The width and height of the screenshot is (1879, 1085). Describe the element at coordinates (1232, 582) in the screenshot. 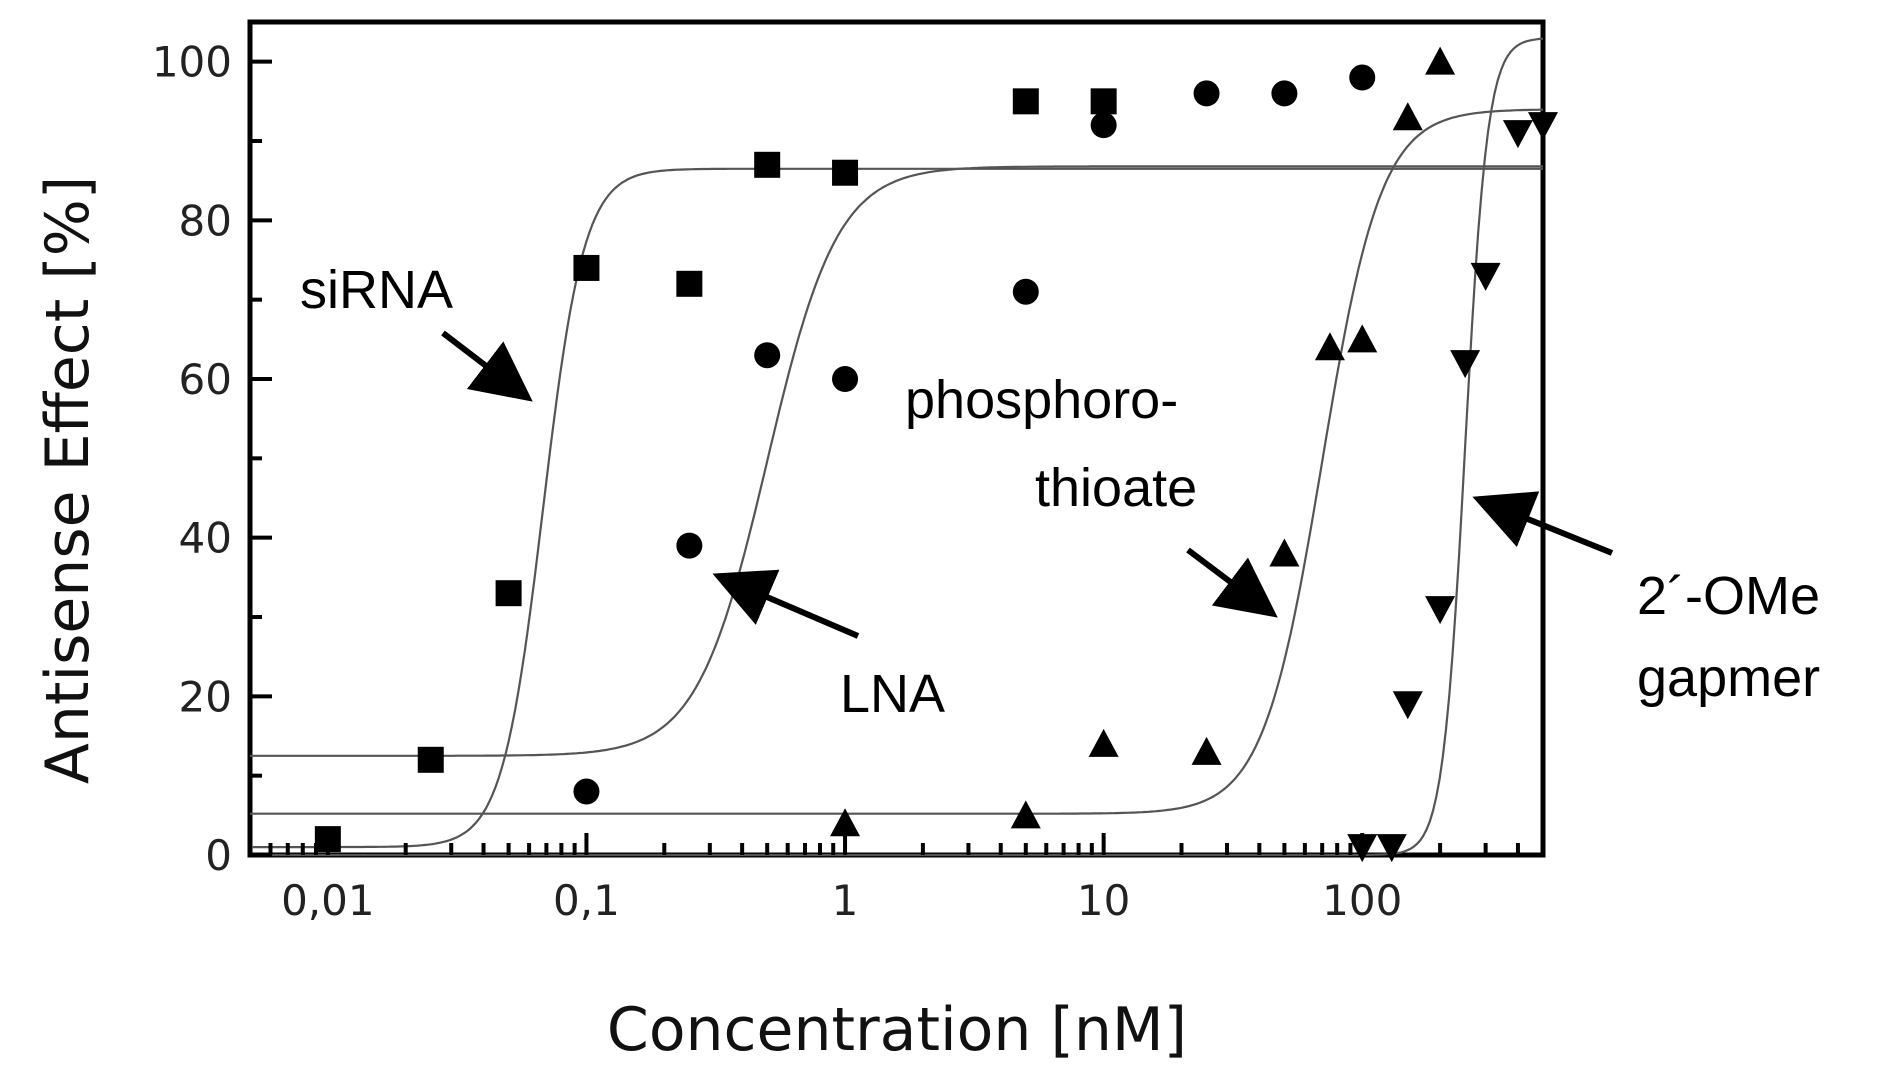

I see `arrow-phosphorothioate` at that location.